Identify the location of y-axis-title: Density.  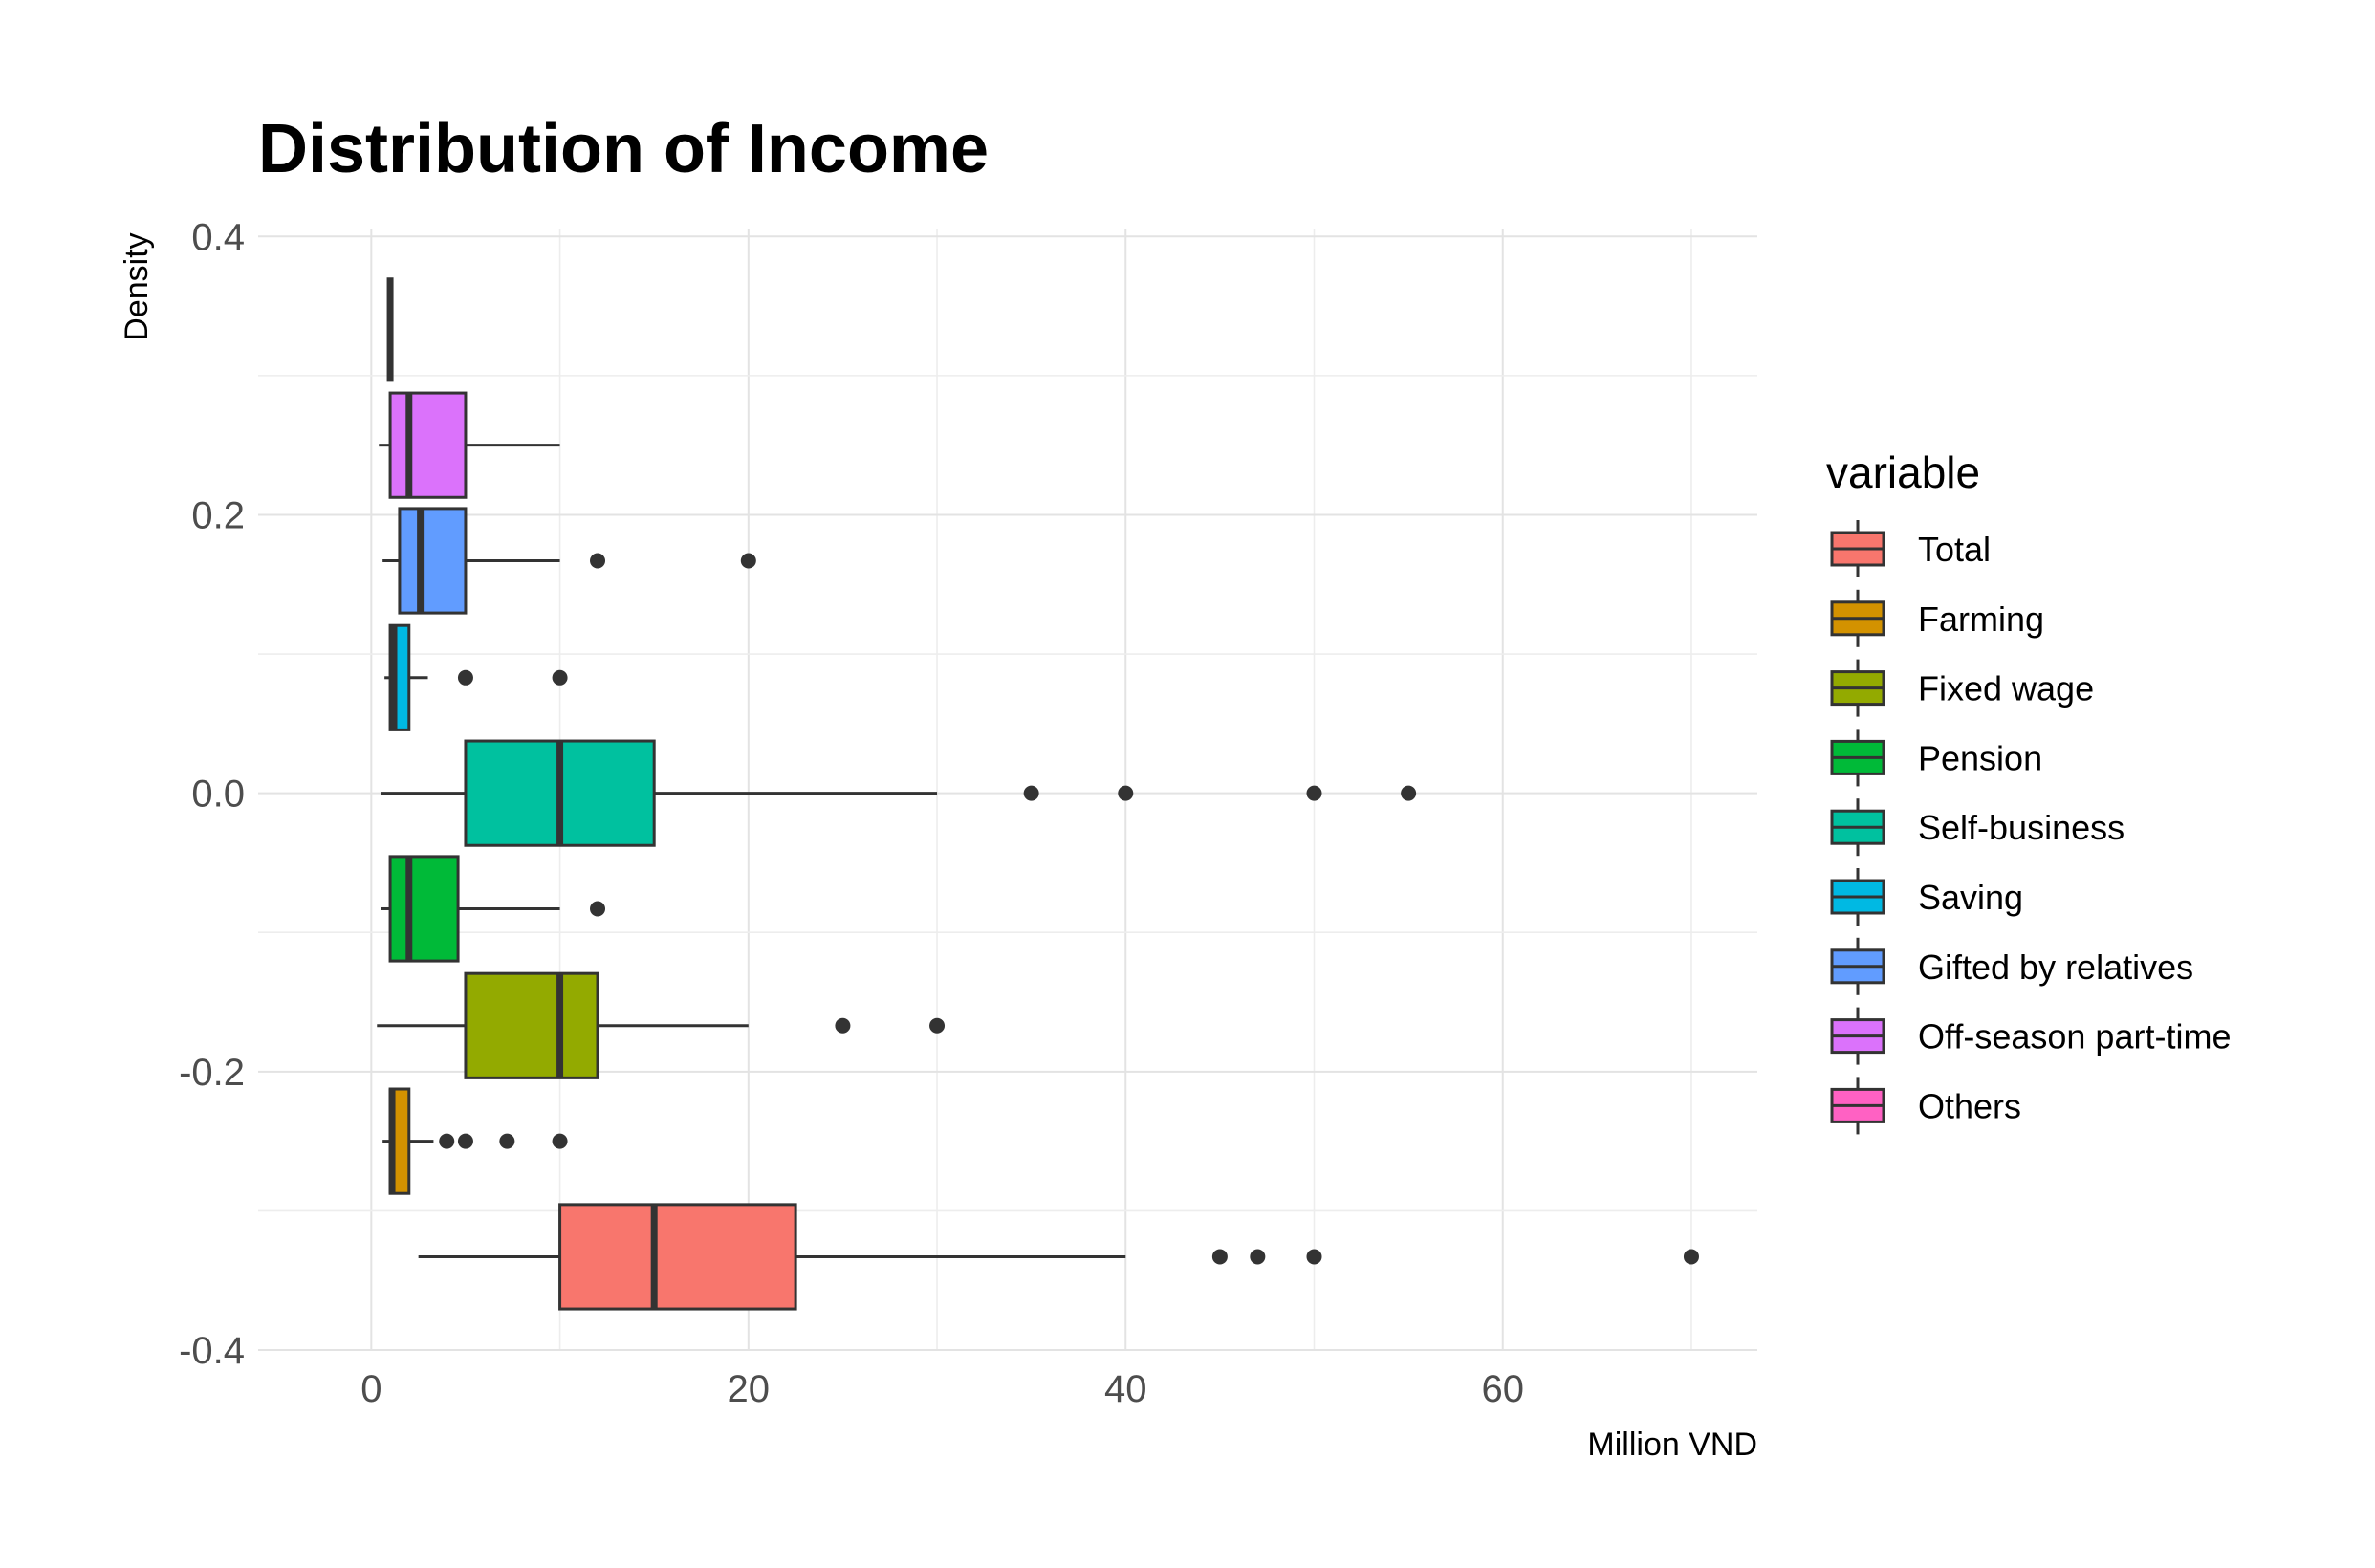
(137, 286).